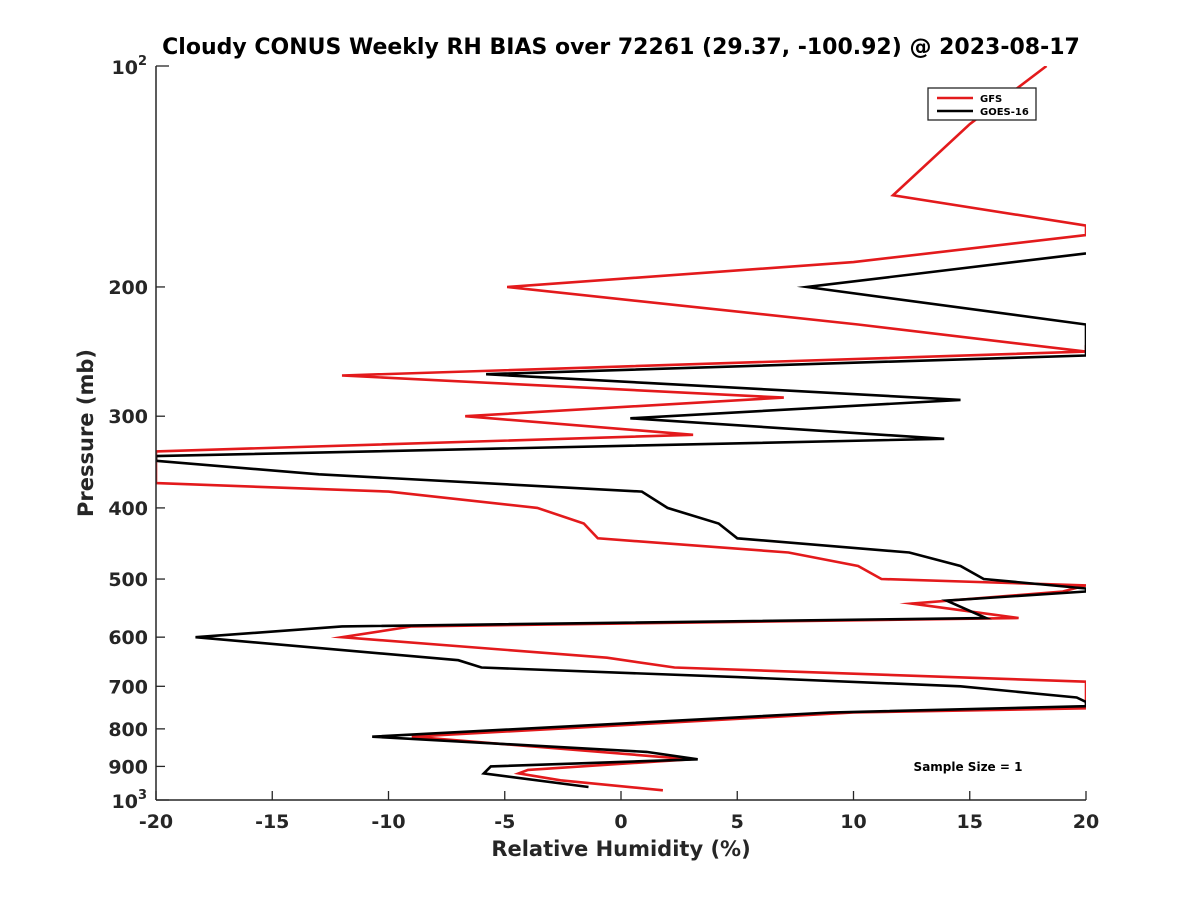  I want to click on x-tick-label: 0, so click(620, 822).